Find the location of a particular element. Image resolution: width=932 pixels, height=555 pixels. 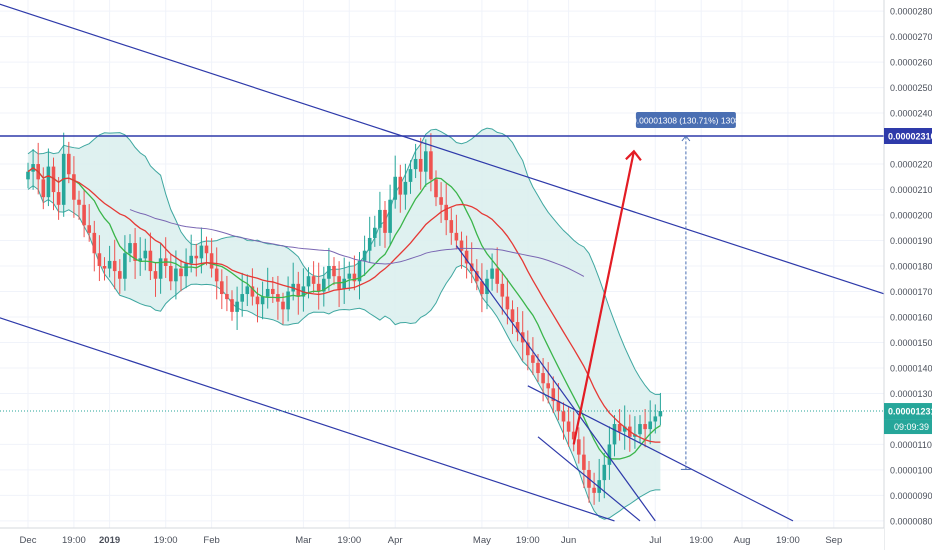

resistance-level-value: 0.00002310 is located at coordinates (910, 137).